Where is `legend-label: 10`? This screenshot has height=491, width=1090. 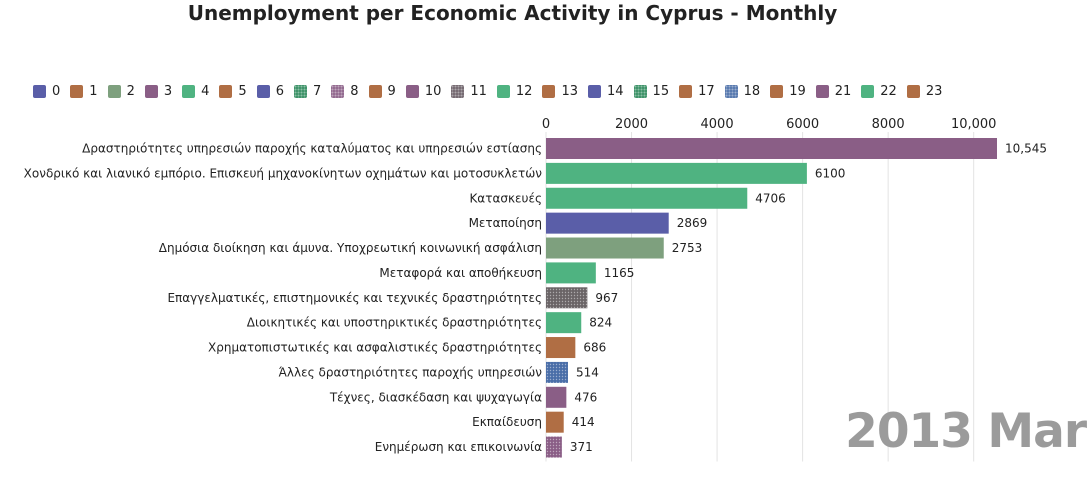
legend-label: 10 is located at coordinates (433, 91).